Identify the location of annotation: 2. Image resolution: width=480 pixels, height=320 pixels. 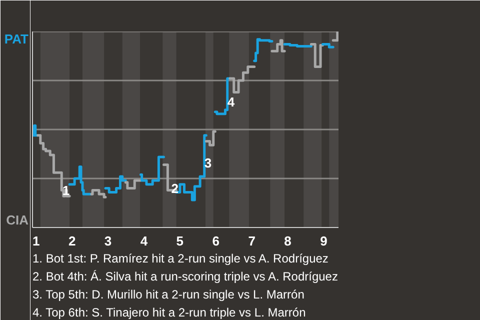
(175, 188).